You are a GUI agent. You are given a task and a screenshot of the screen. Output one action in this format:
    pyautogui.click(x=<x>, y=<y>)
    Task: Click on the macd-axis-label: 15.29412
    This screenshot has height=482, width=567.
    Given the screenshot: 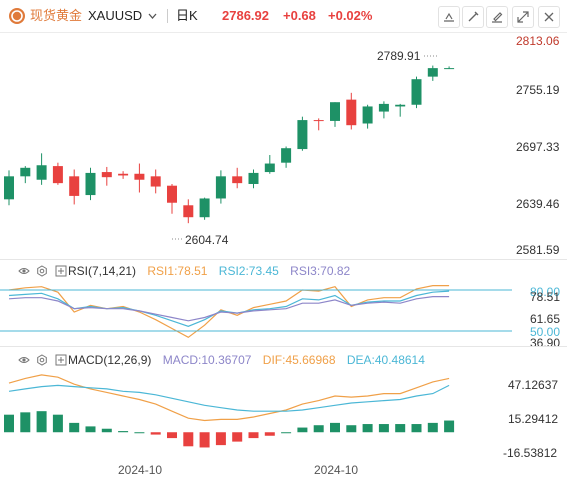 What is the action you would take?
    pyautogui.click(x=533, y=419)
    